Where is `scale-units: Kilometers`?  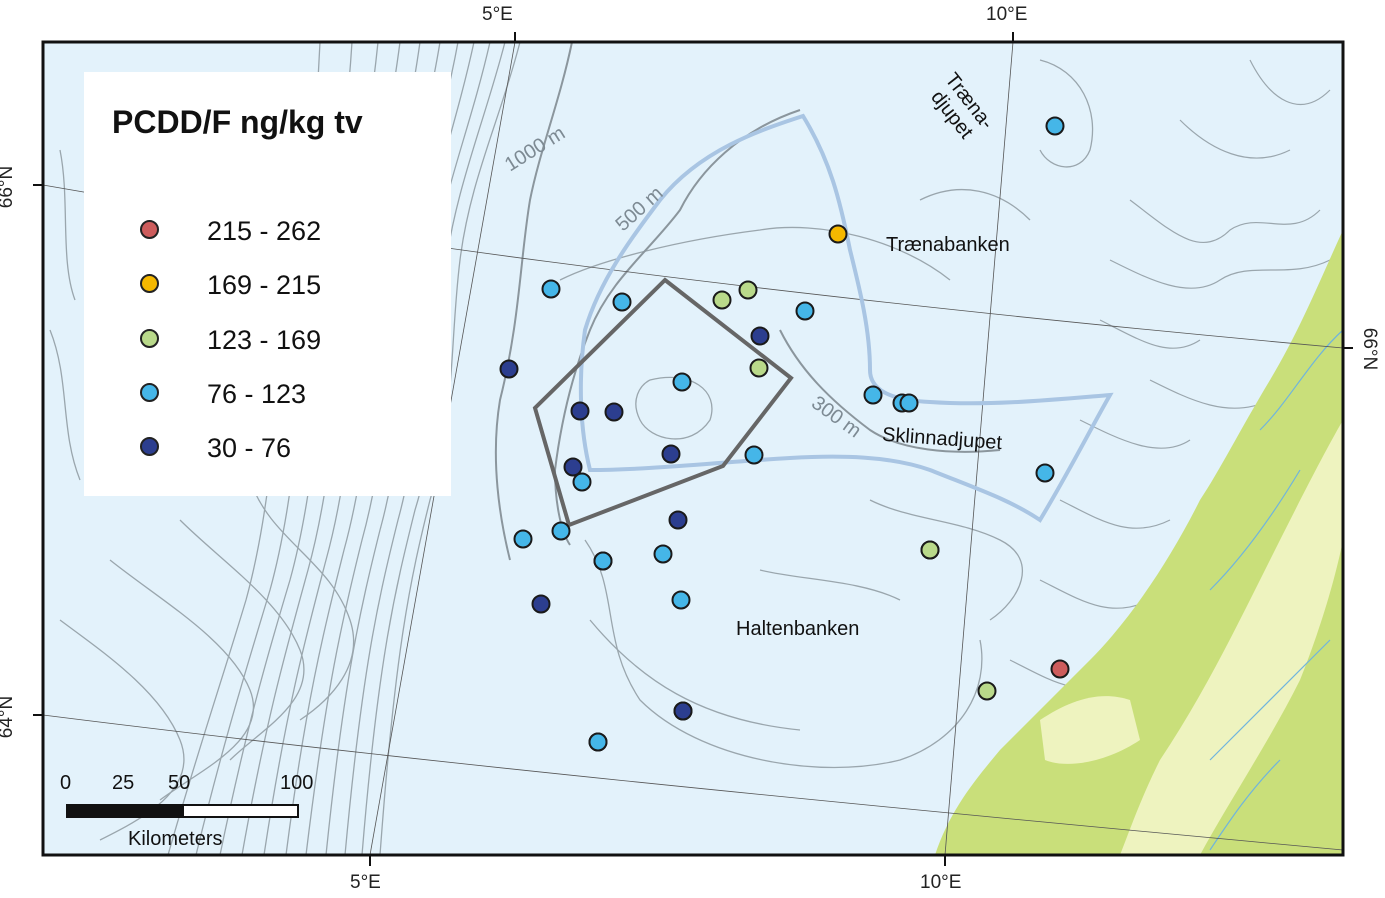
scale-units: Kilometers is located at coordinates (175, 839).